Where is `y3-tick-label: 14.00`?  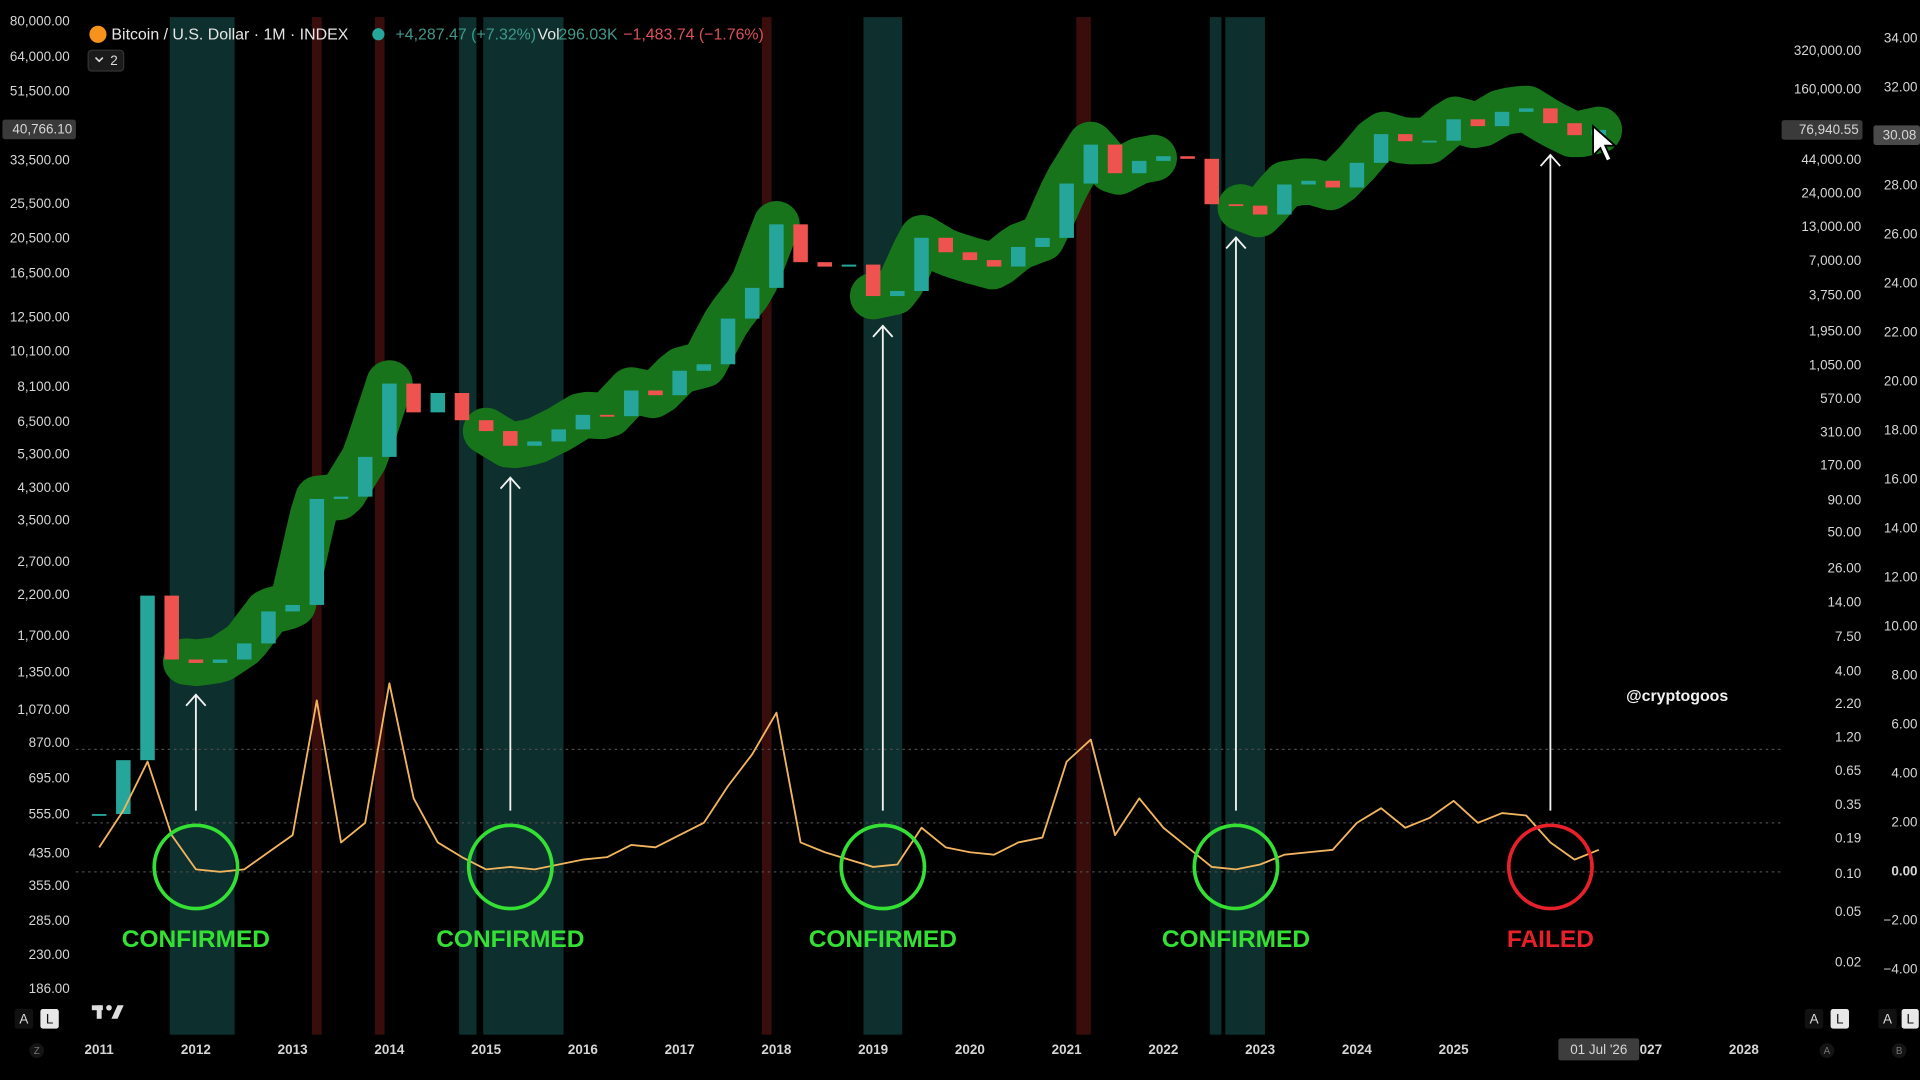 y3-tick-label: 14.00 is located at coordinates (1901, 528).